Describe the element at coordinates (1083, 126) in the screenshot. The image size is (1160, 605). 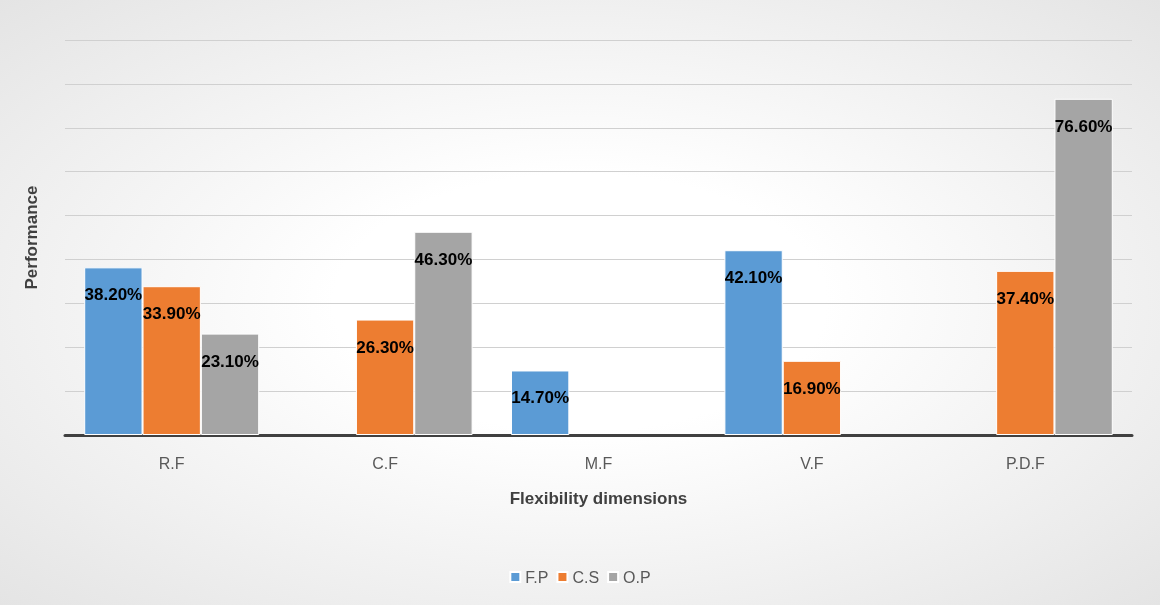
I see `data-label: 76.60%` at that location.